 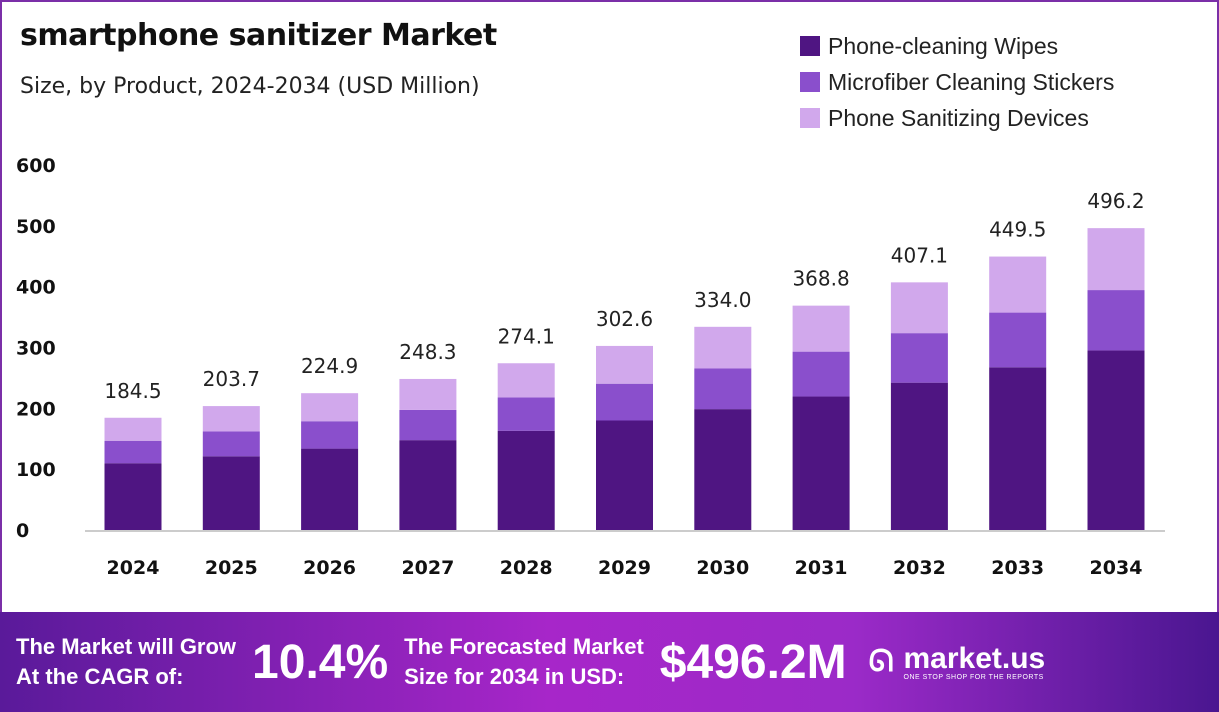 I want to click on market-us-logo: ᘏ market.us ONE STOP SHOP FOR THE REPORTS, so click(x=957, y=661).